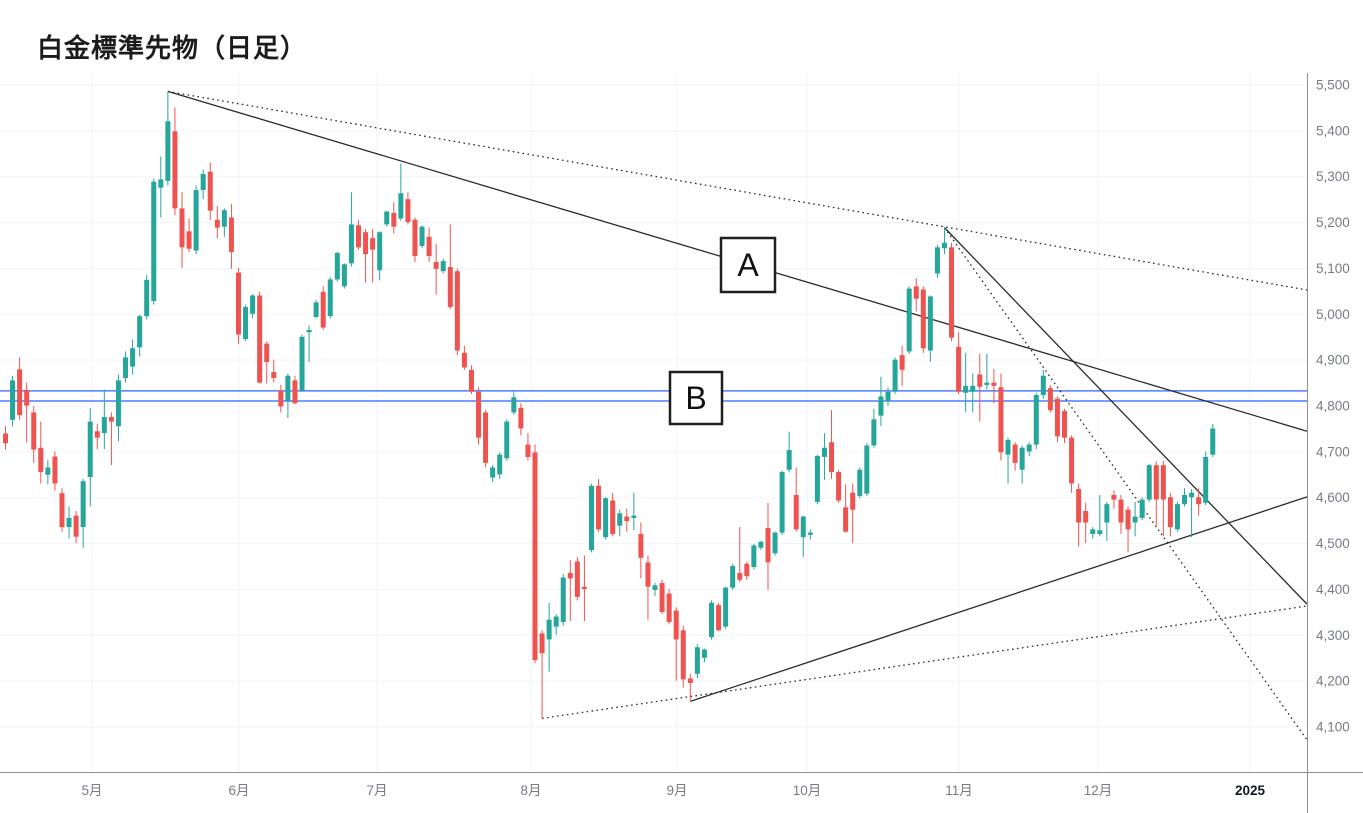  I want to click on price-tick-4900: 4,900, so click(1333, 360).